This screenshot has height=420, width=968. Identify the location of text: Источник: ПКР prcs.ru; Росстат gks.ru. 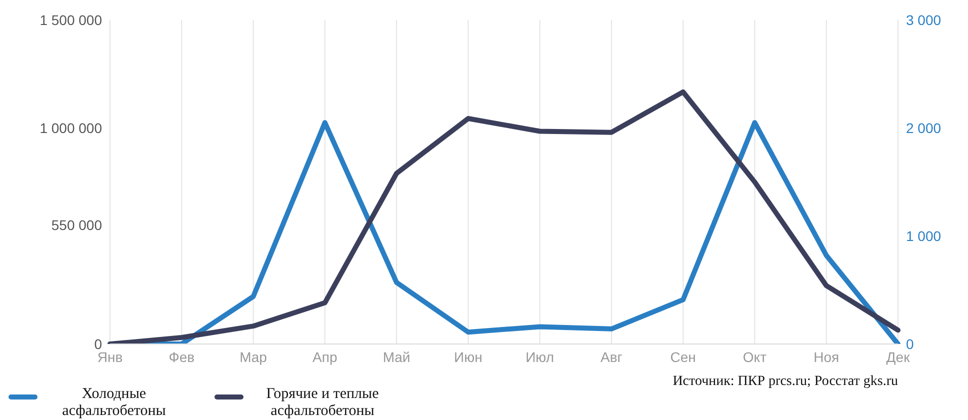
(785, 382).